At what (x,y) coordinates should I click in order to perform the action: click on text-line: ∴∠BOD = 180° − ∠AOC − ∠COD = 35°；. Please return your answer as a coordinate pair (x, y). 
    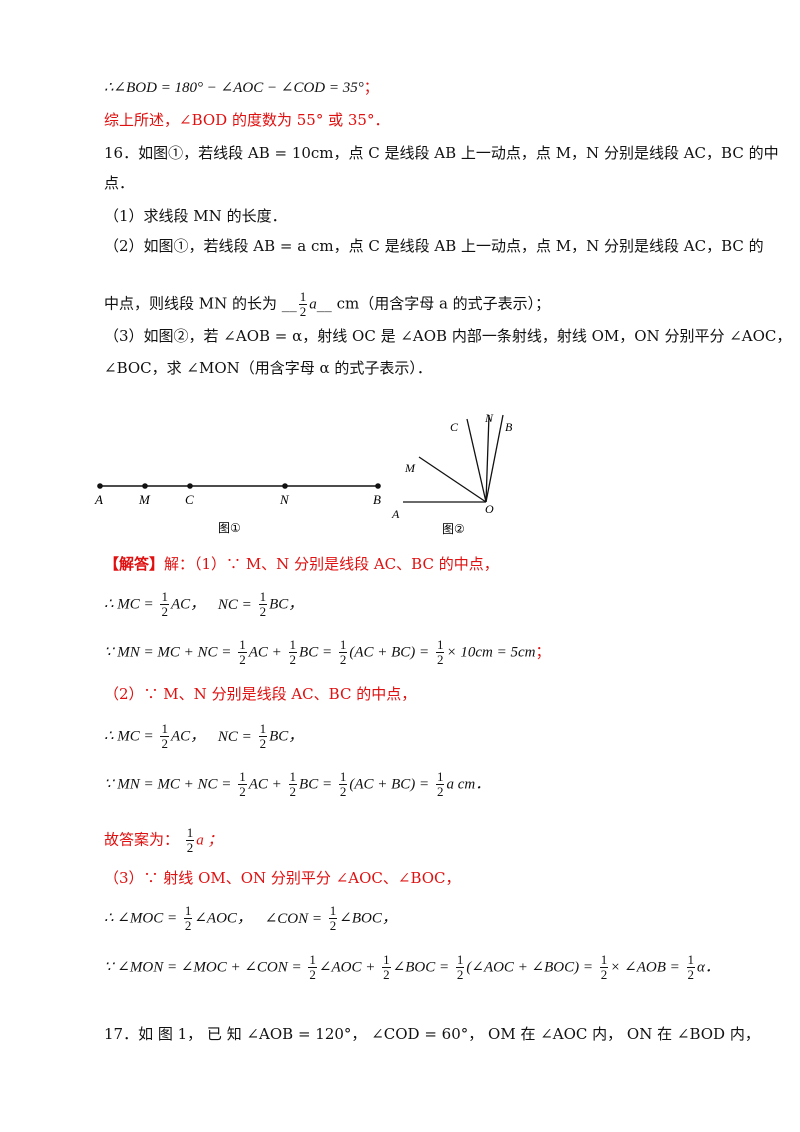
    Looking at the image, I should click on (241, 87).